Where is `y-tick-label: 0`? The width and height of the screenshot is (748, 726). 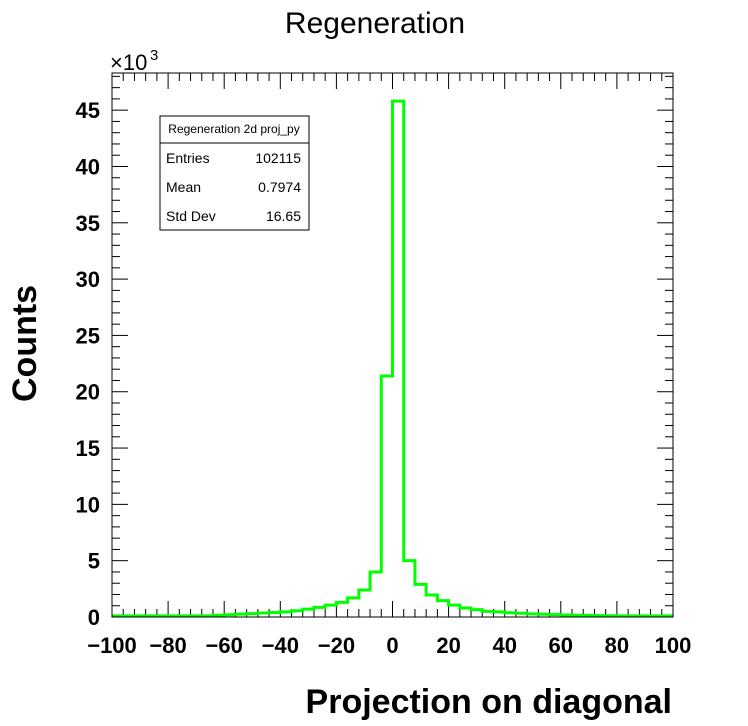 y-tick-label: 0 is located at coordinates (94, 617).